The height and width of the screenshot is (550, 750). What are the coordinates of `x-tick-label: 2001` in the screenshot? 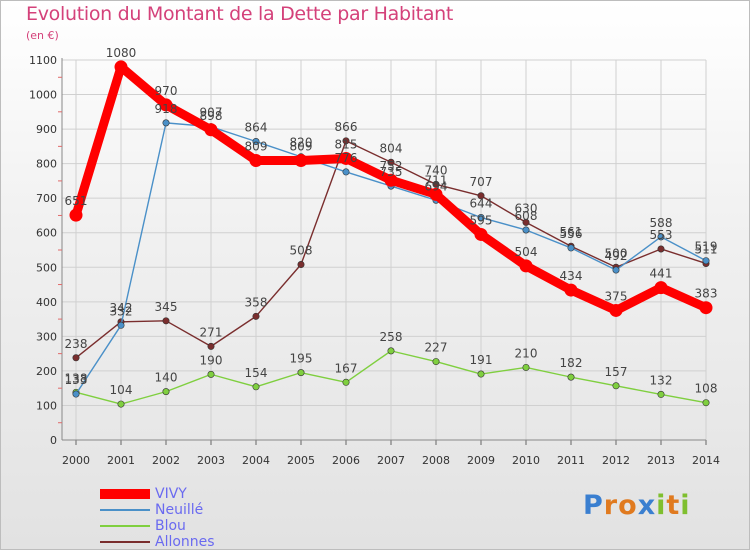 It's located at (121, 460).